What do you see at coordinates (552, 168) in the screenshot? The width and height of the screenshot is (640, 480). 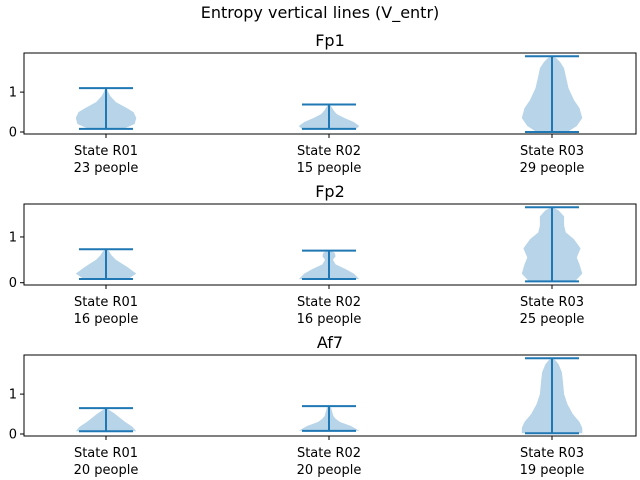 I see `x-tick-count: 29 people` at bounding box center [552, 168].